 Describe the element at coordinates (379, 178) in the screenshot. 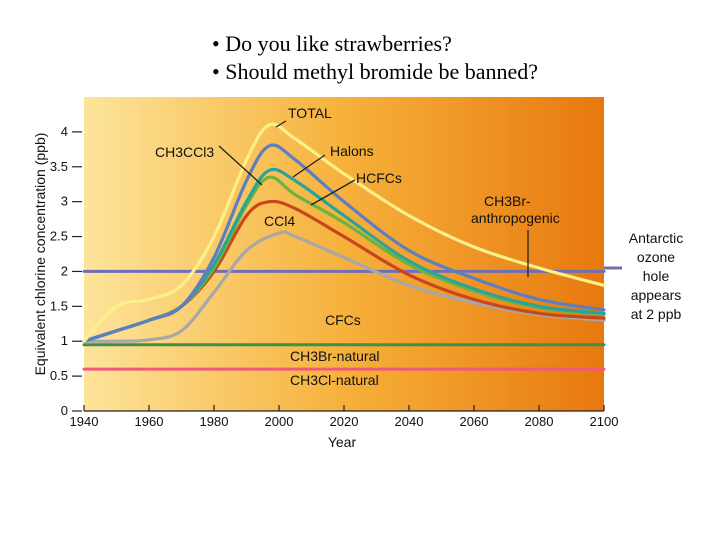

I see `label-hcfcs: HCFCs` at that location.